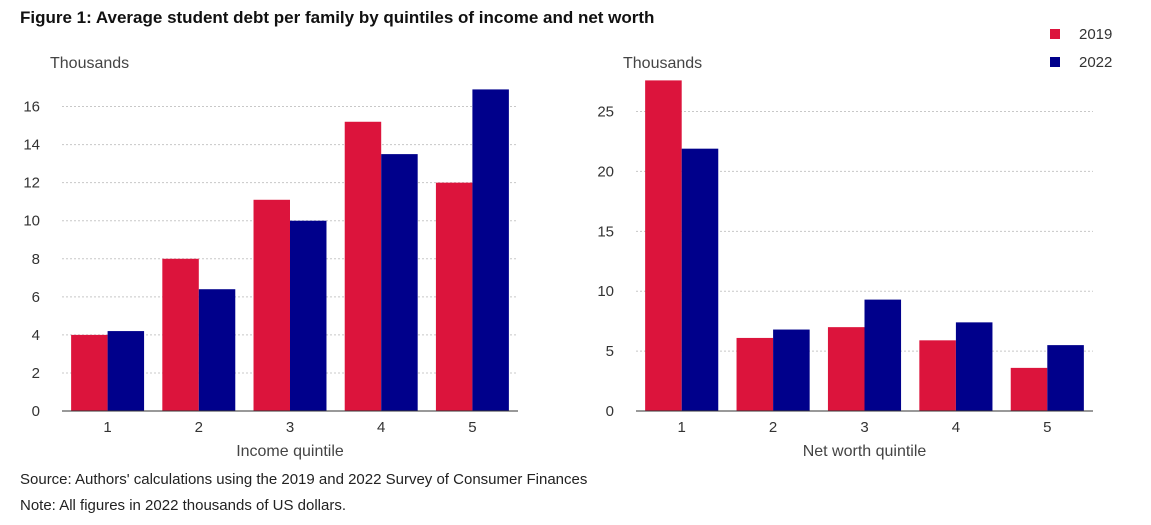 The height and width of the screenshot is (525, 1151). I want to click on legend-label-2022: 2022, so click(1096, 62).